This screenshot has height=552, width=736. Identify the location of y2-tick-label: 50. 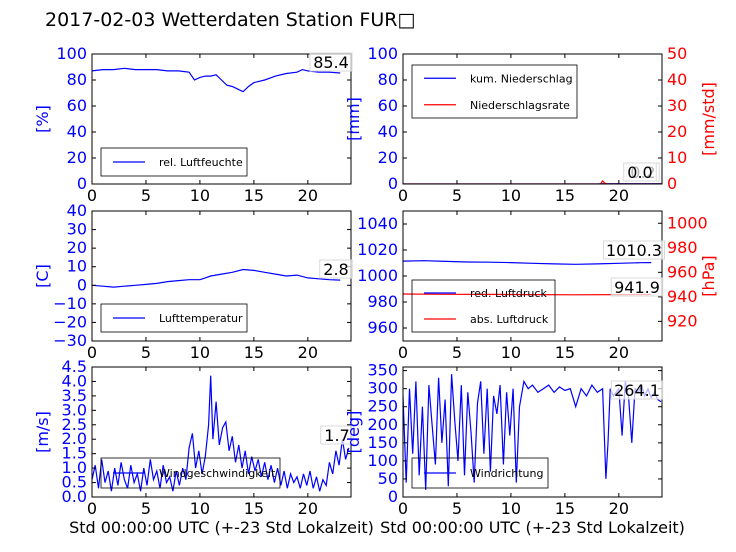
(677, 53).